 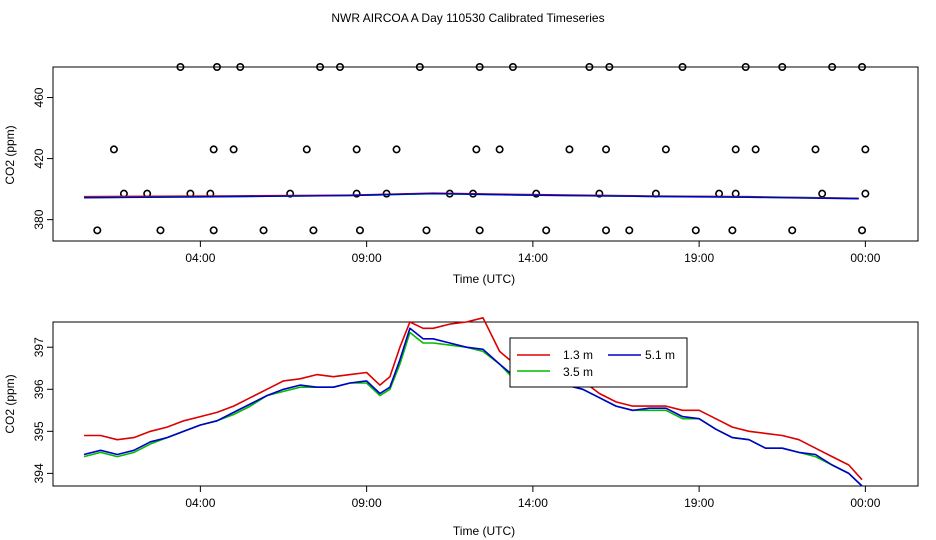 I want to click on series-line-51m, so click(x=471, y=196).